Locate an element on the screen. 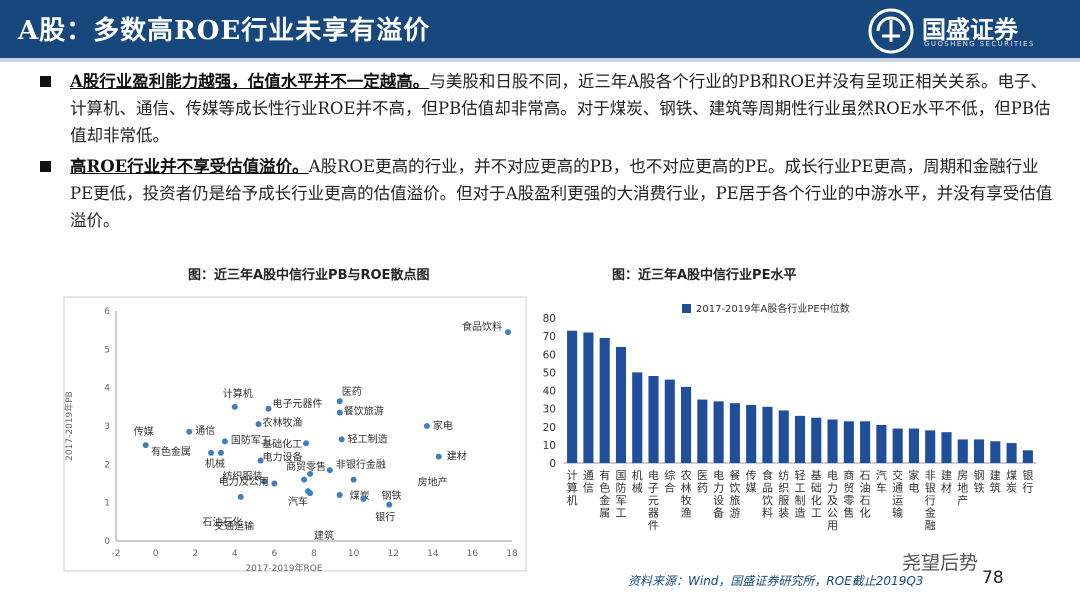 Image resolution: width=1080 pixels, height=608 pixels. category-label-char: 石 is located at coordinates (865, 475).